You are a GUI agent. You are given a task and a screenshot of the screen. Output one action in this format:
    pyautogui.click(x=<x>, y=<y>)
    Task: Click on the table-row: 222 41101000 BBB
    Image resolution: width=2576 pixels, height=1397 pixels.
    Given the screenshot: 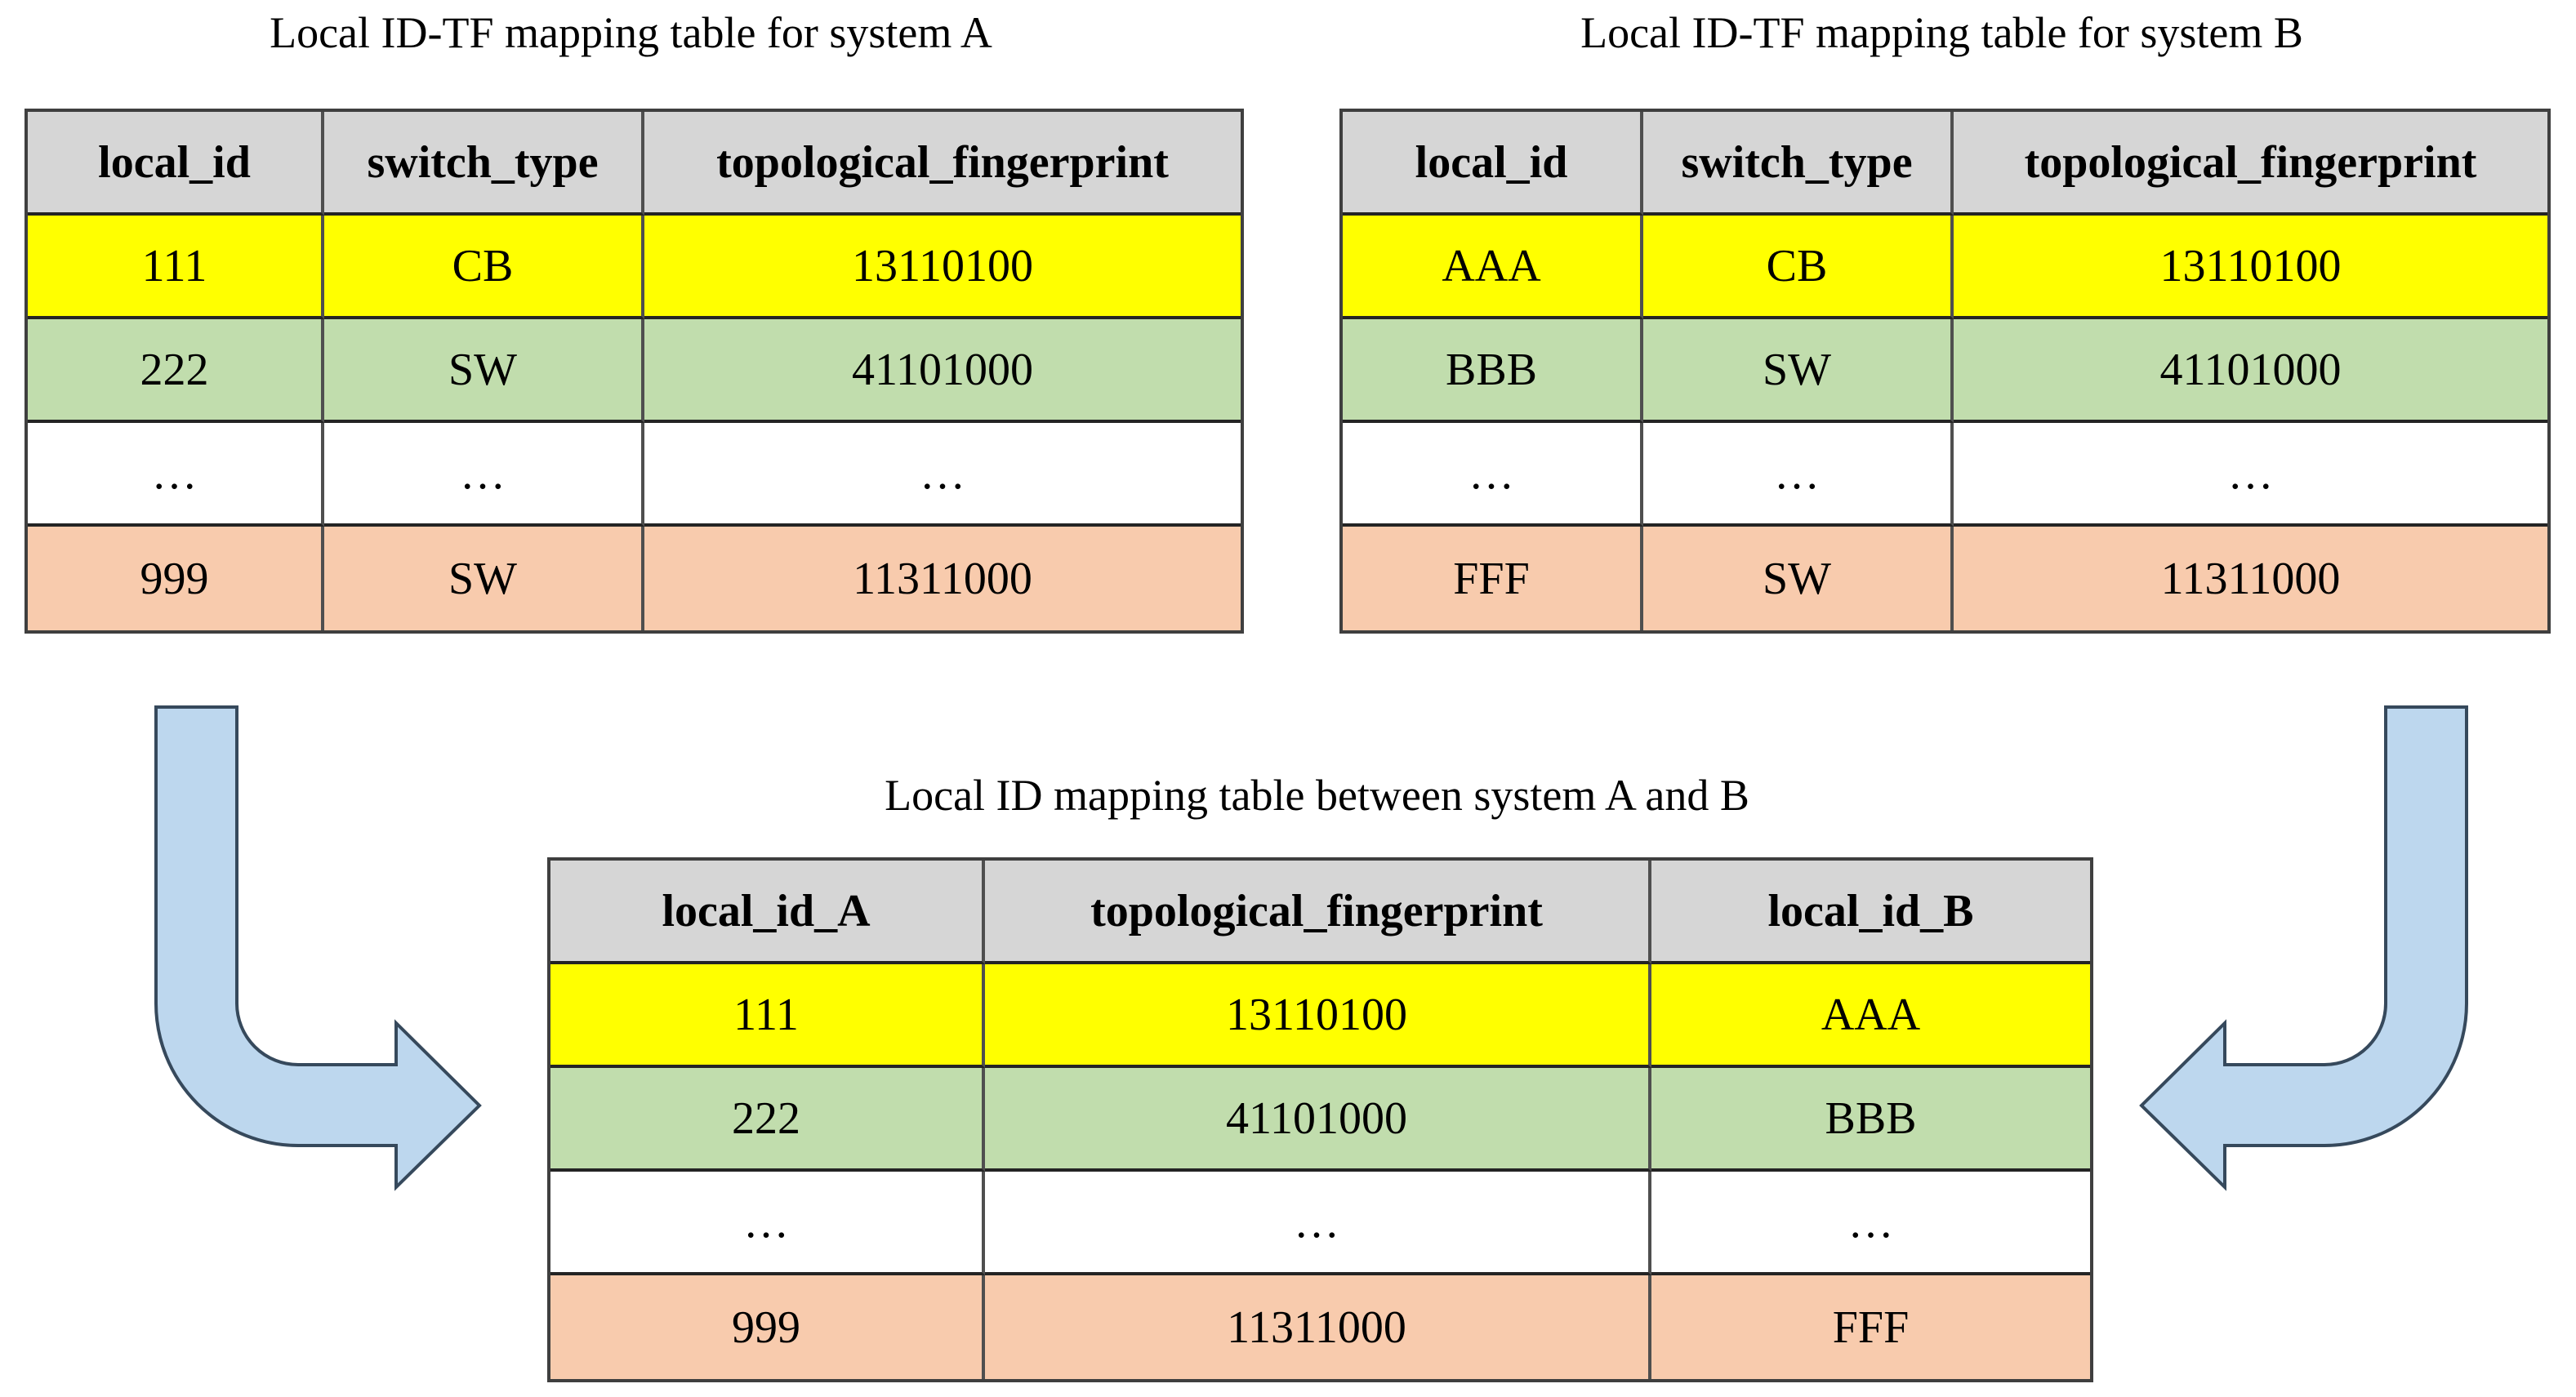 What is the action you would take?
    pyautogui.click(x=1320, y=1120)
    